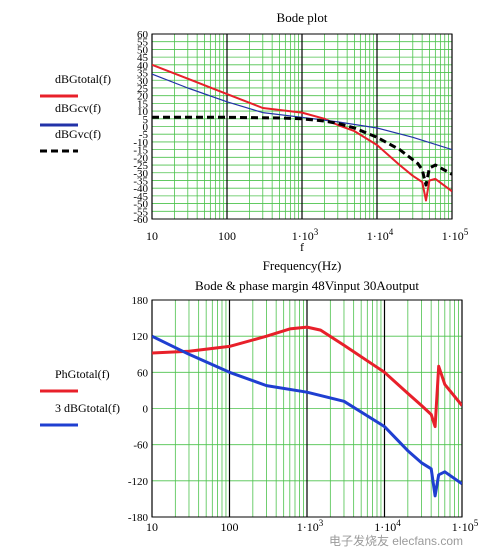 The height and width of the screenshot is (549, 500). What do you see at coordinates (302, 265) in the screenshot?
I see `x-axis-label: Frequency(Hz)` at bounding box center [302, 265].